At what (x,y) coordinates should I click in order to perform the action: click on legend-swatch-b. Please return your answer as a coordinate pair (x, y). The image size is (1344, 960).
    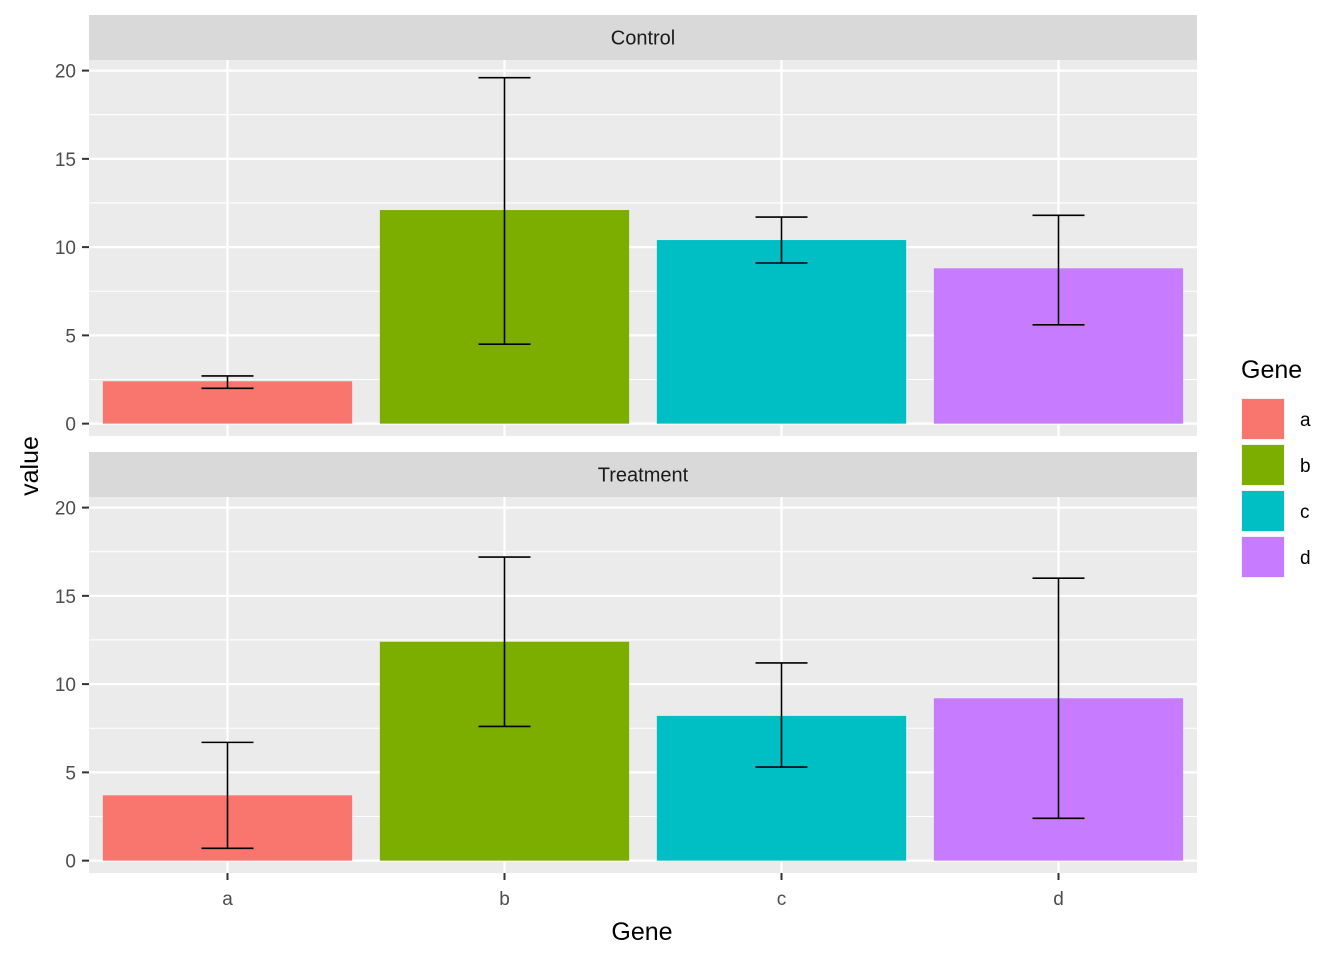
    Looking at the image, I should click on (1263, 465).